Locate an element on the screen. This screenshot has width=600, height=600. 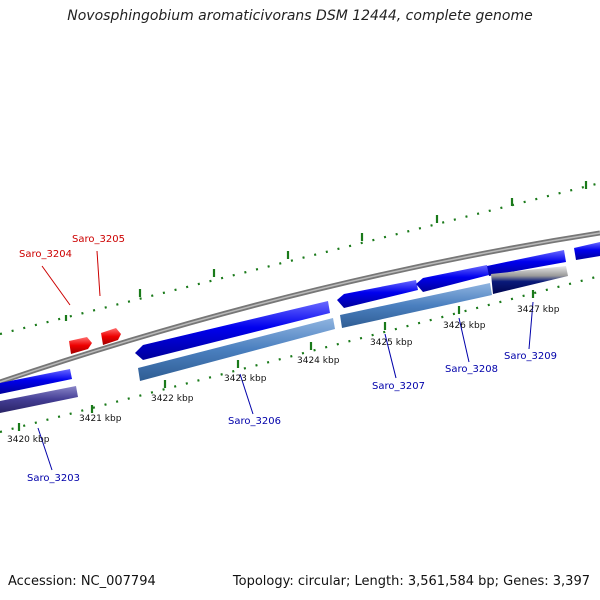
tick-label: 3420 kbp is located at coordinates (28, 440).